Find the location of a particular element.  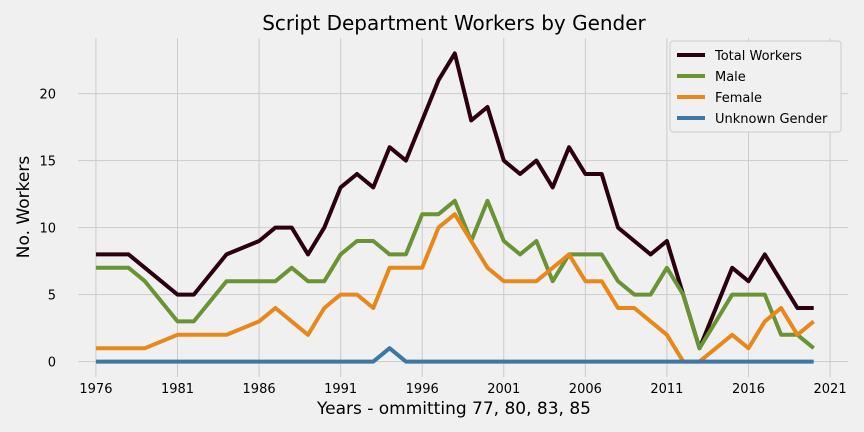

x-tick-label: 1991 is located at coordinates (340, 389).